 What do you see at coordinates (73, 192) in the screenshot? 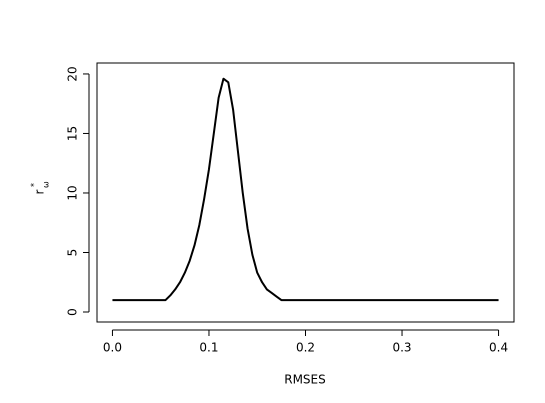
I see `y-tick-label: 10` at bounding box center [73, 192].